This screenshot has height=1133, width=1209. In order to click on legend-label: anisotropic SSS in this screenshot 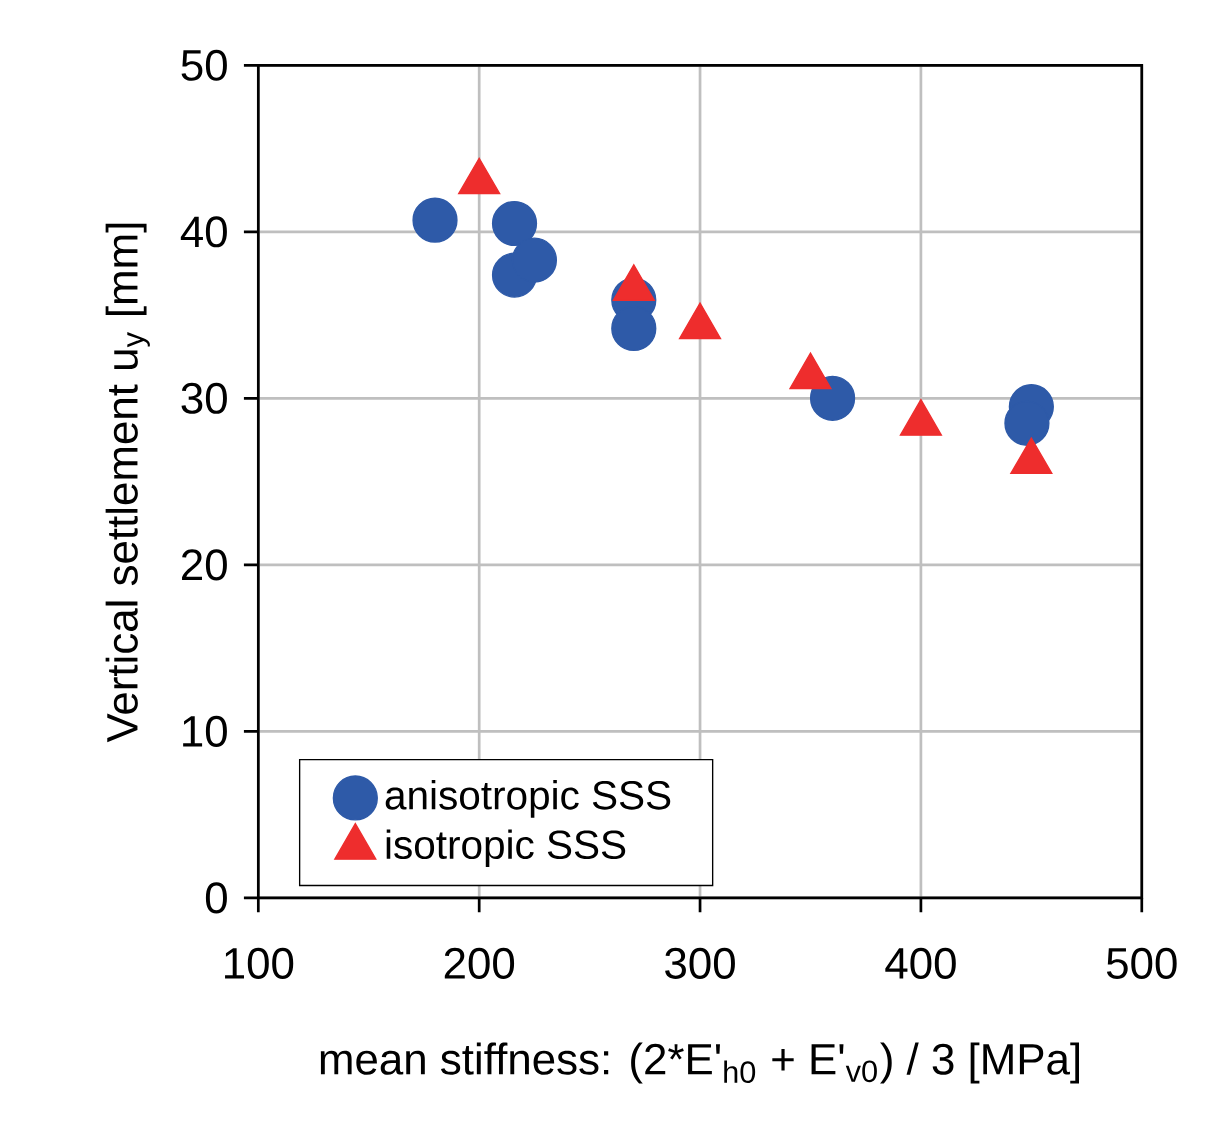, I will do `click(528, 798)`.